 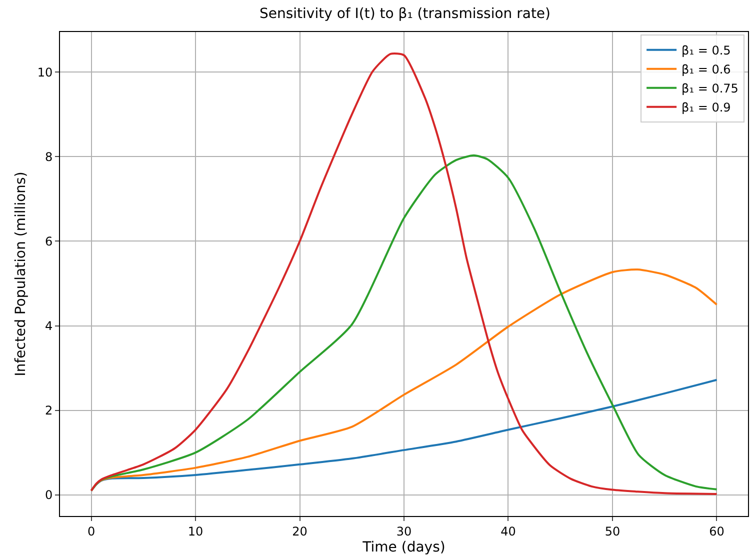 I want to click on x-tick-label: 20, so click(x=300, y=531).